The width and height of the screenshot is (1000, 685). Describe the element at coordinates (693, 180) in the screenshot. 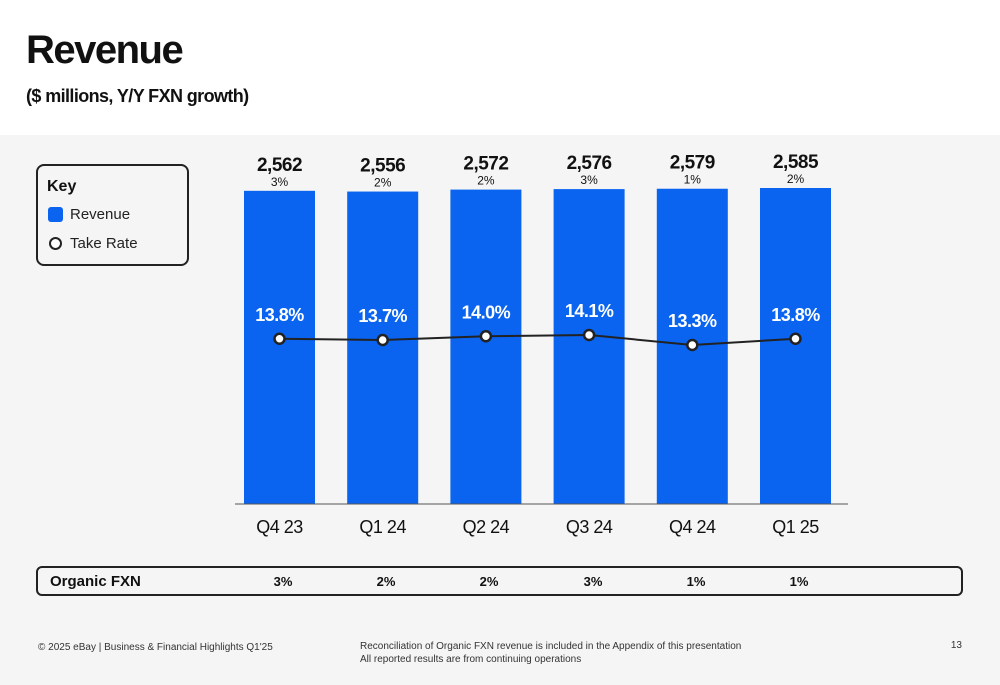

I see `revenue-growth-label: 1%` at that location.